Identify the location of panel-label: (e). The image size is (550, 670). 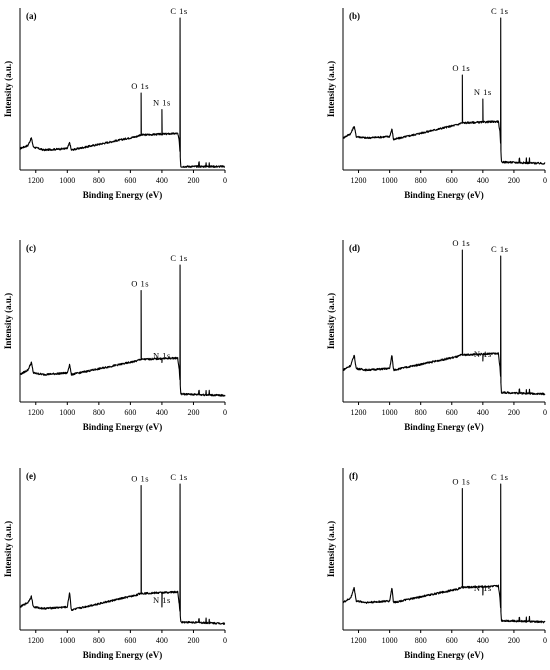
(31, 476).